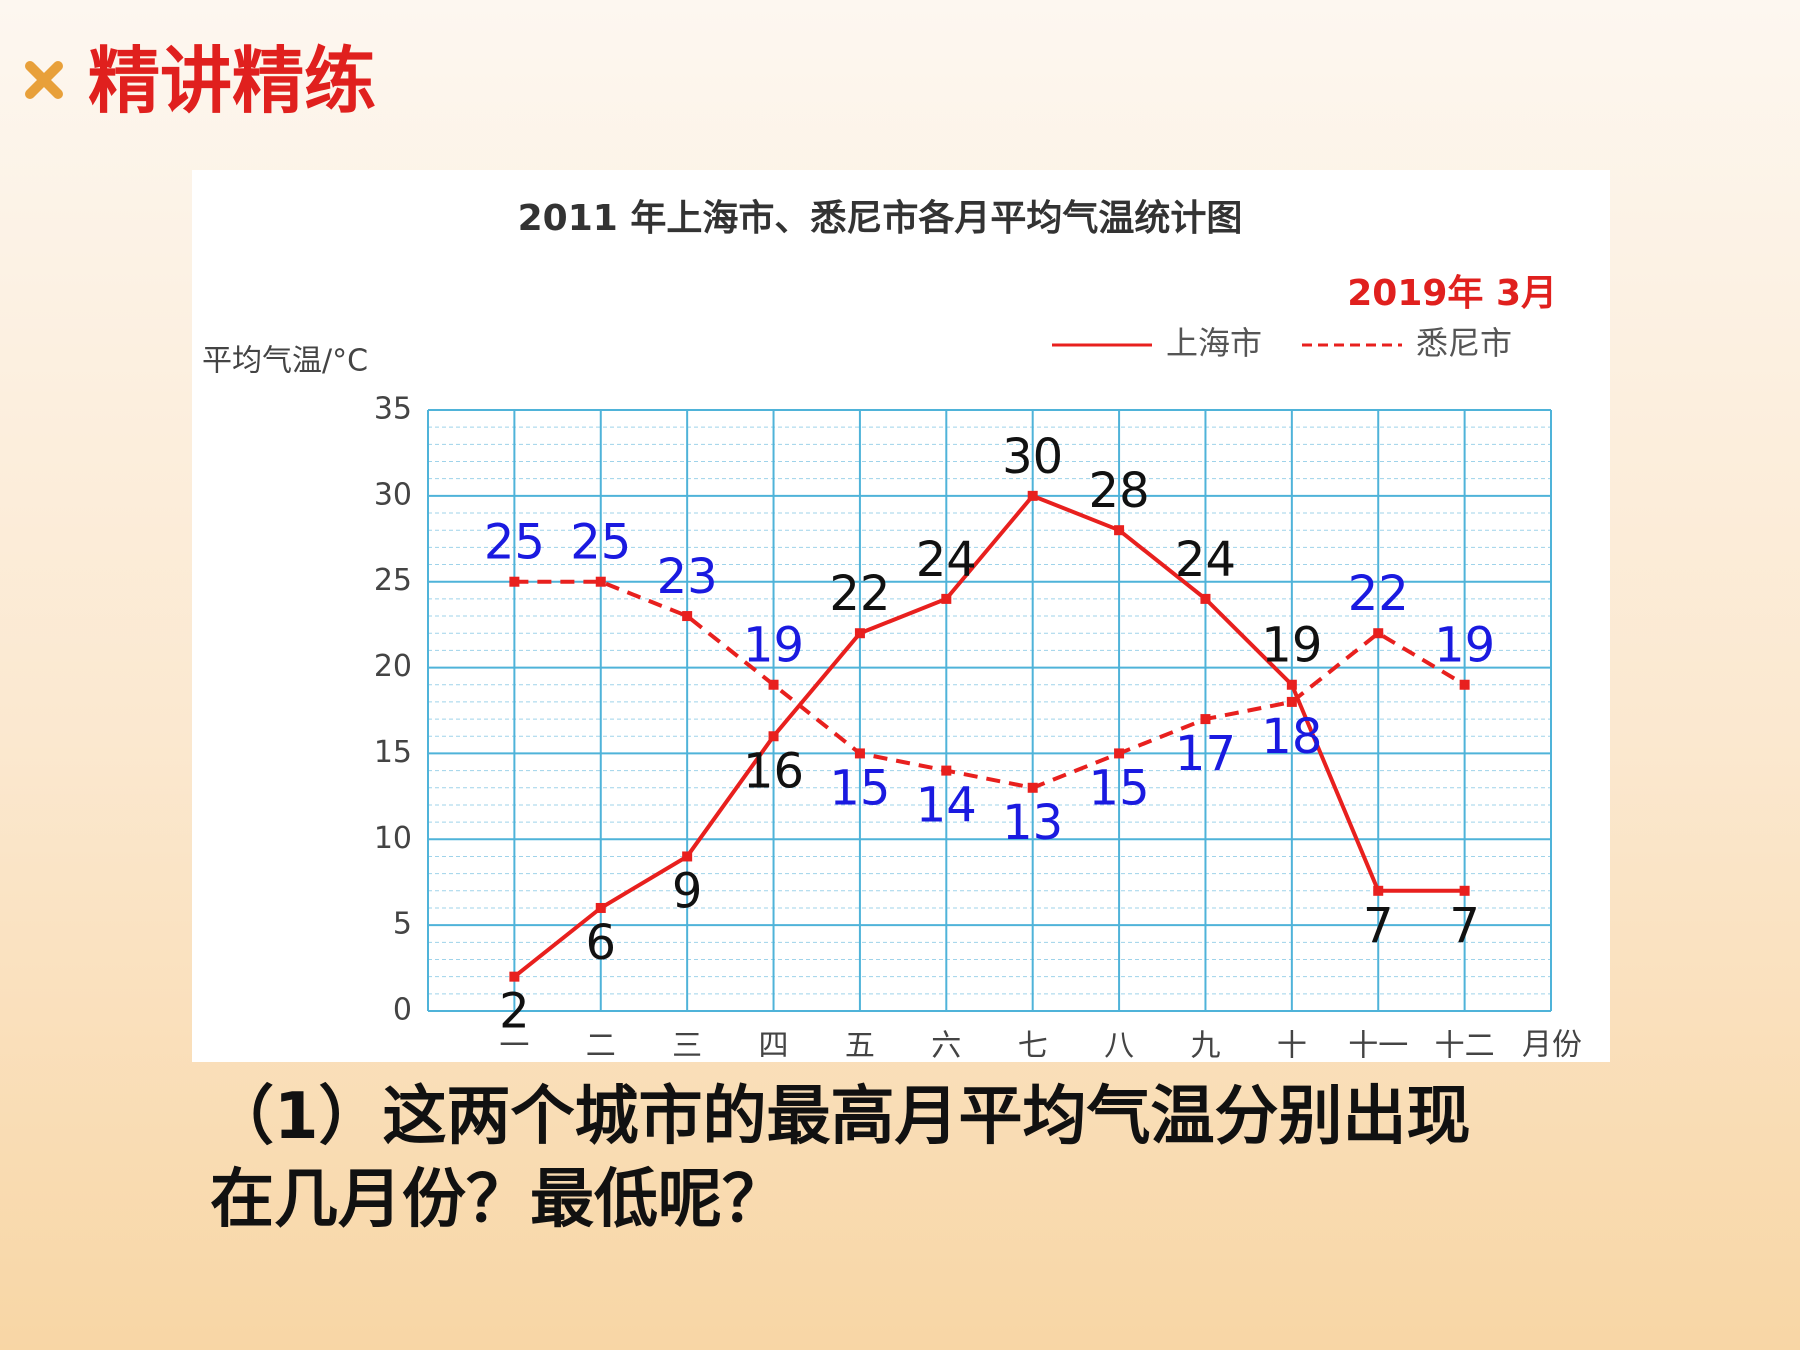 The height and width of the screenshot is (1350, 1800). I want to click on x-axis-label: 月份, so click(1552, 1045).